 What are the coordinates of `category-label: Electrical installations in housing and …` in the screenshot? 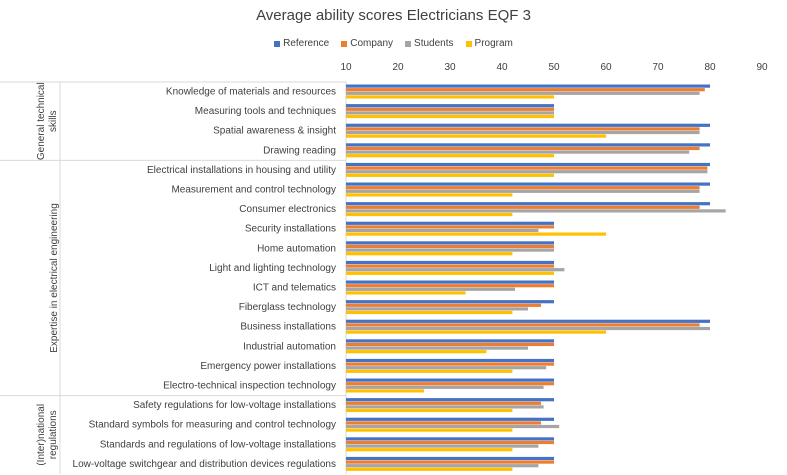 It's located at (241, 170).